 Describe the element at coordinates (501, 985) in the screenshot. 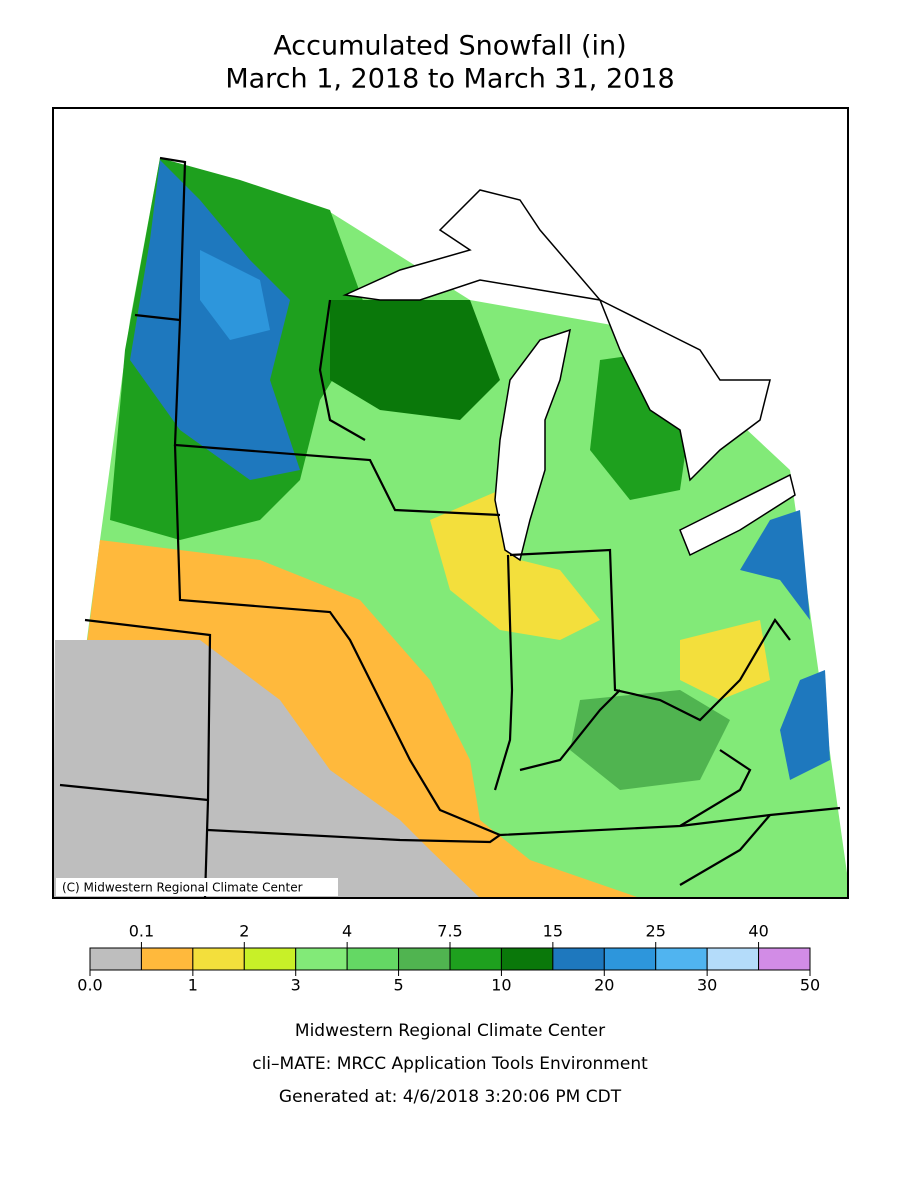

I see `legend-label: 10` at that location.